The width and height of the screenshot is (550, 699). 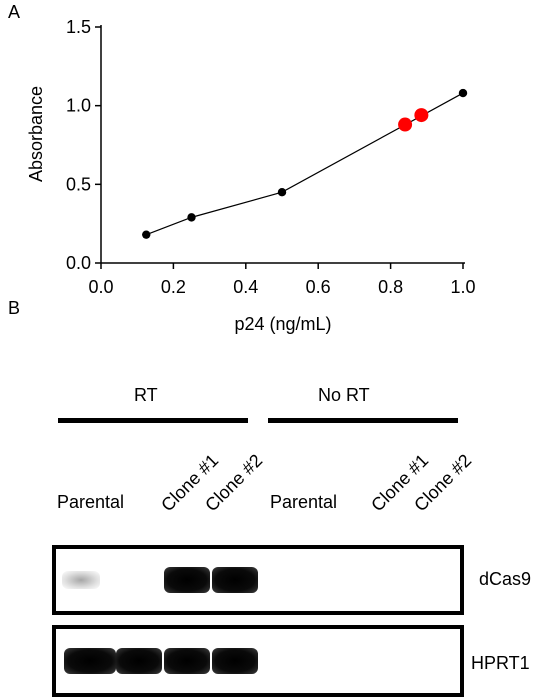 What do you see at coordinates (235, 661) in the screenshot?
I see `band-hprt1-parental-no-rt` at bounding box center [235, 661].